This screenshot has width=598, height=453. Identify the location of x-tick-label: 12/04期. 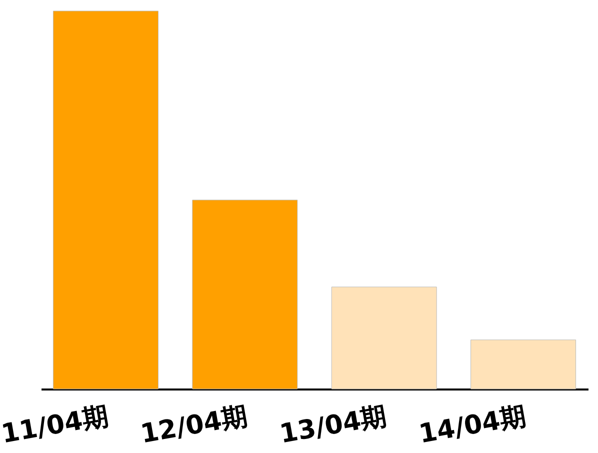
(194, 426).